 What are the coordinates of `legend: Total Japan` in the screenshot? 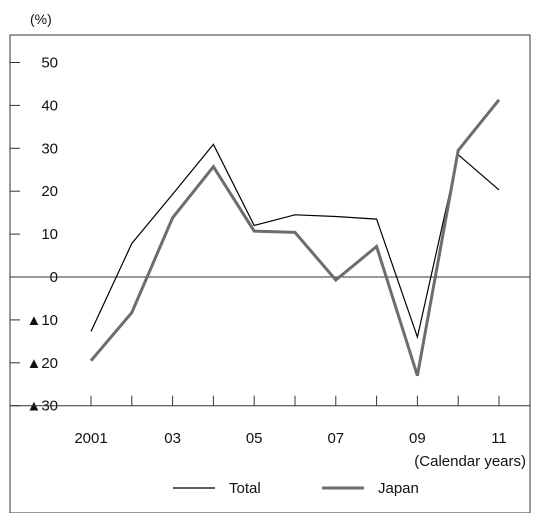 It's located at (296, 488).